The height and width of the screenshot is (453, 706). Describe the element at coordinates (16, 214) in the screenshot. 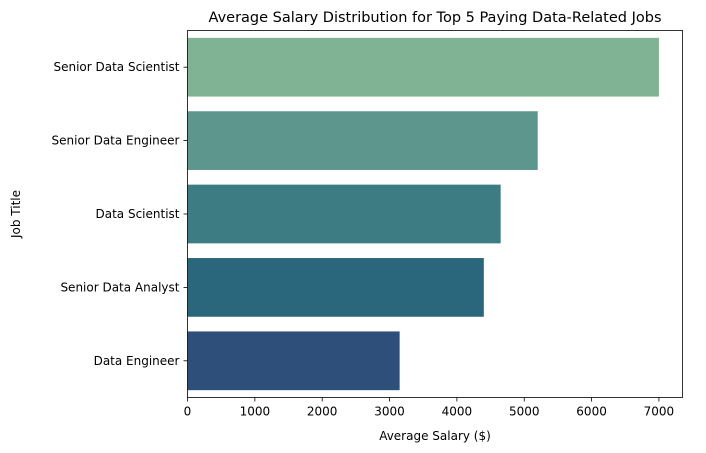

I see `y-axis-label: Job Title` at that location.